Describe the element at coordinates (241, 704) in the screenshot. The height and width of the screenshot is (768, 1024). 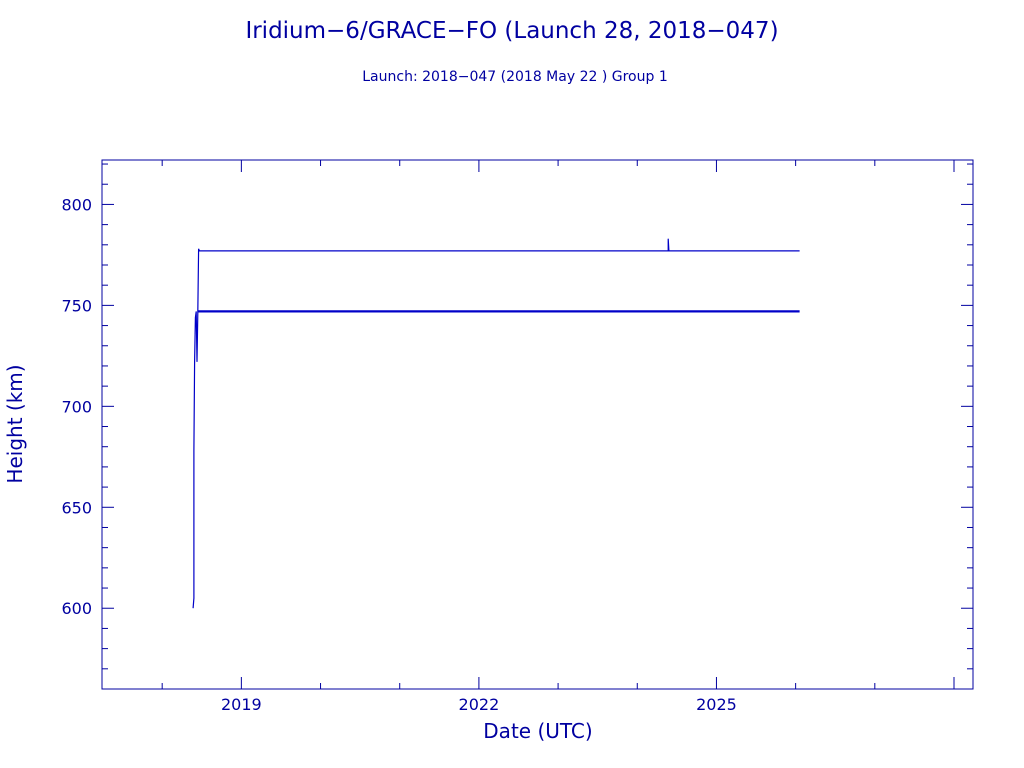
I see `x-tick-label: 2019` at that location.